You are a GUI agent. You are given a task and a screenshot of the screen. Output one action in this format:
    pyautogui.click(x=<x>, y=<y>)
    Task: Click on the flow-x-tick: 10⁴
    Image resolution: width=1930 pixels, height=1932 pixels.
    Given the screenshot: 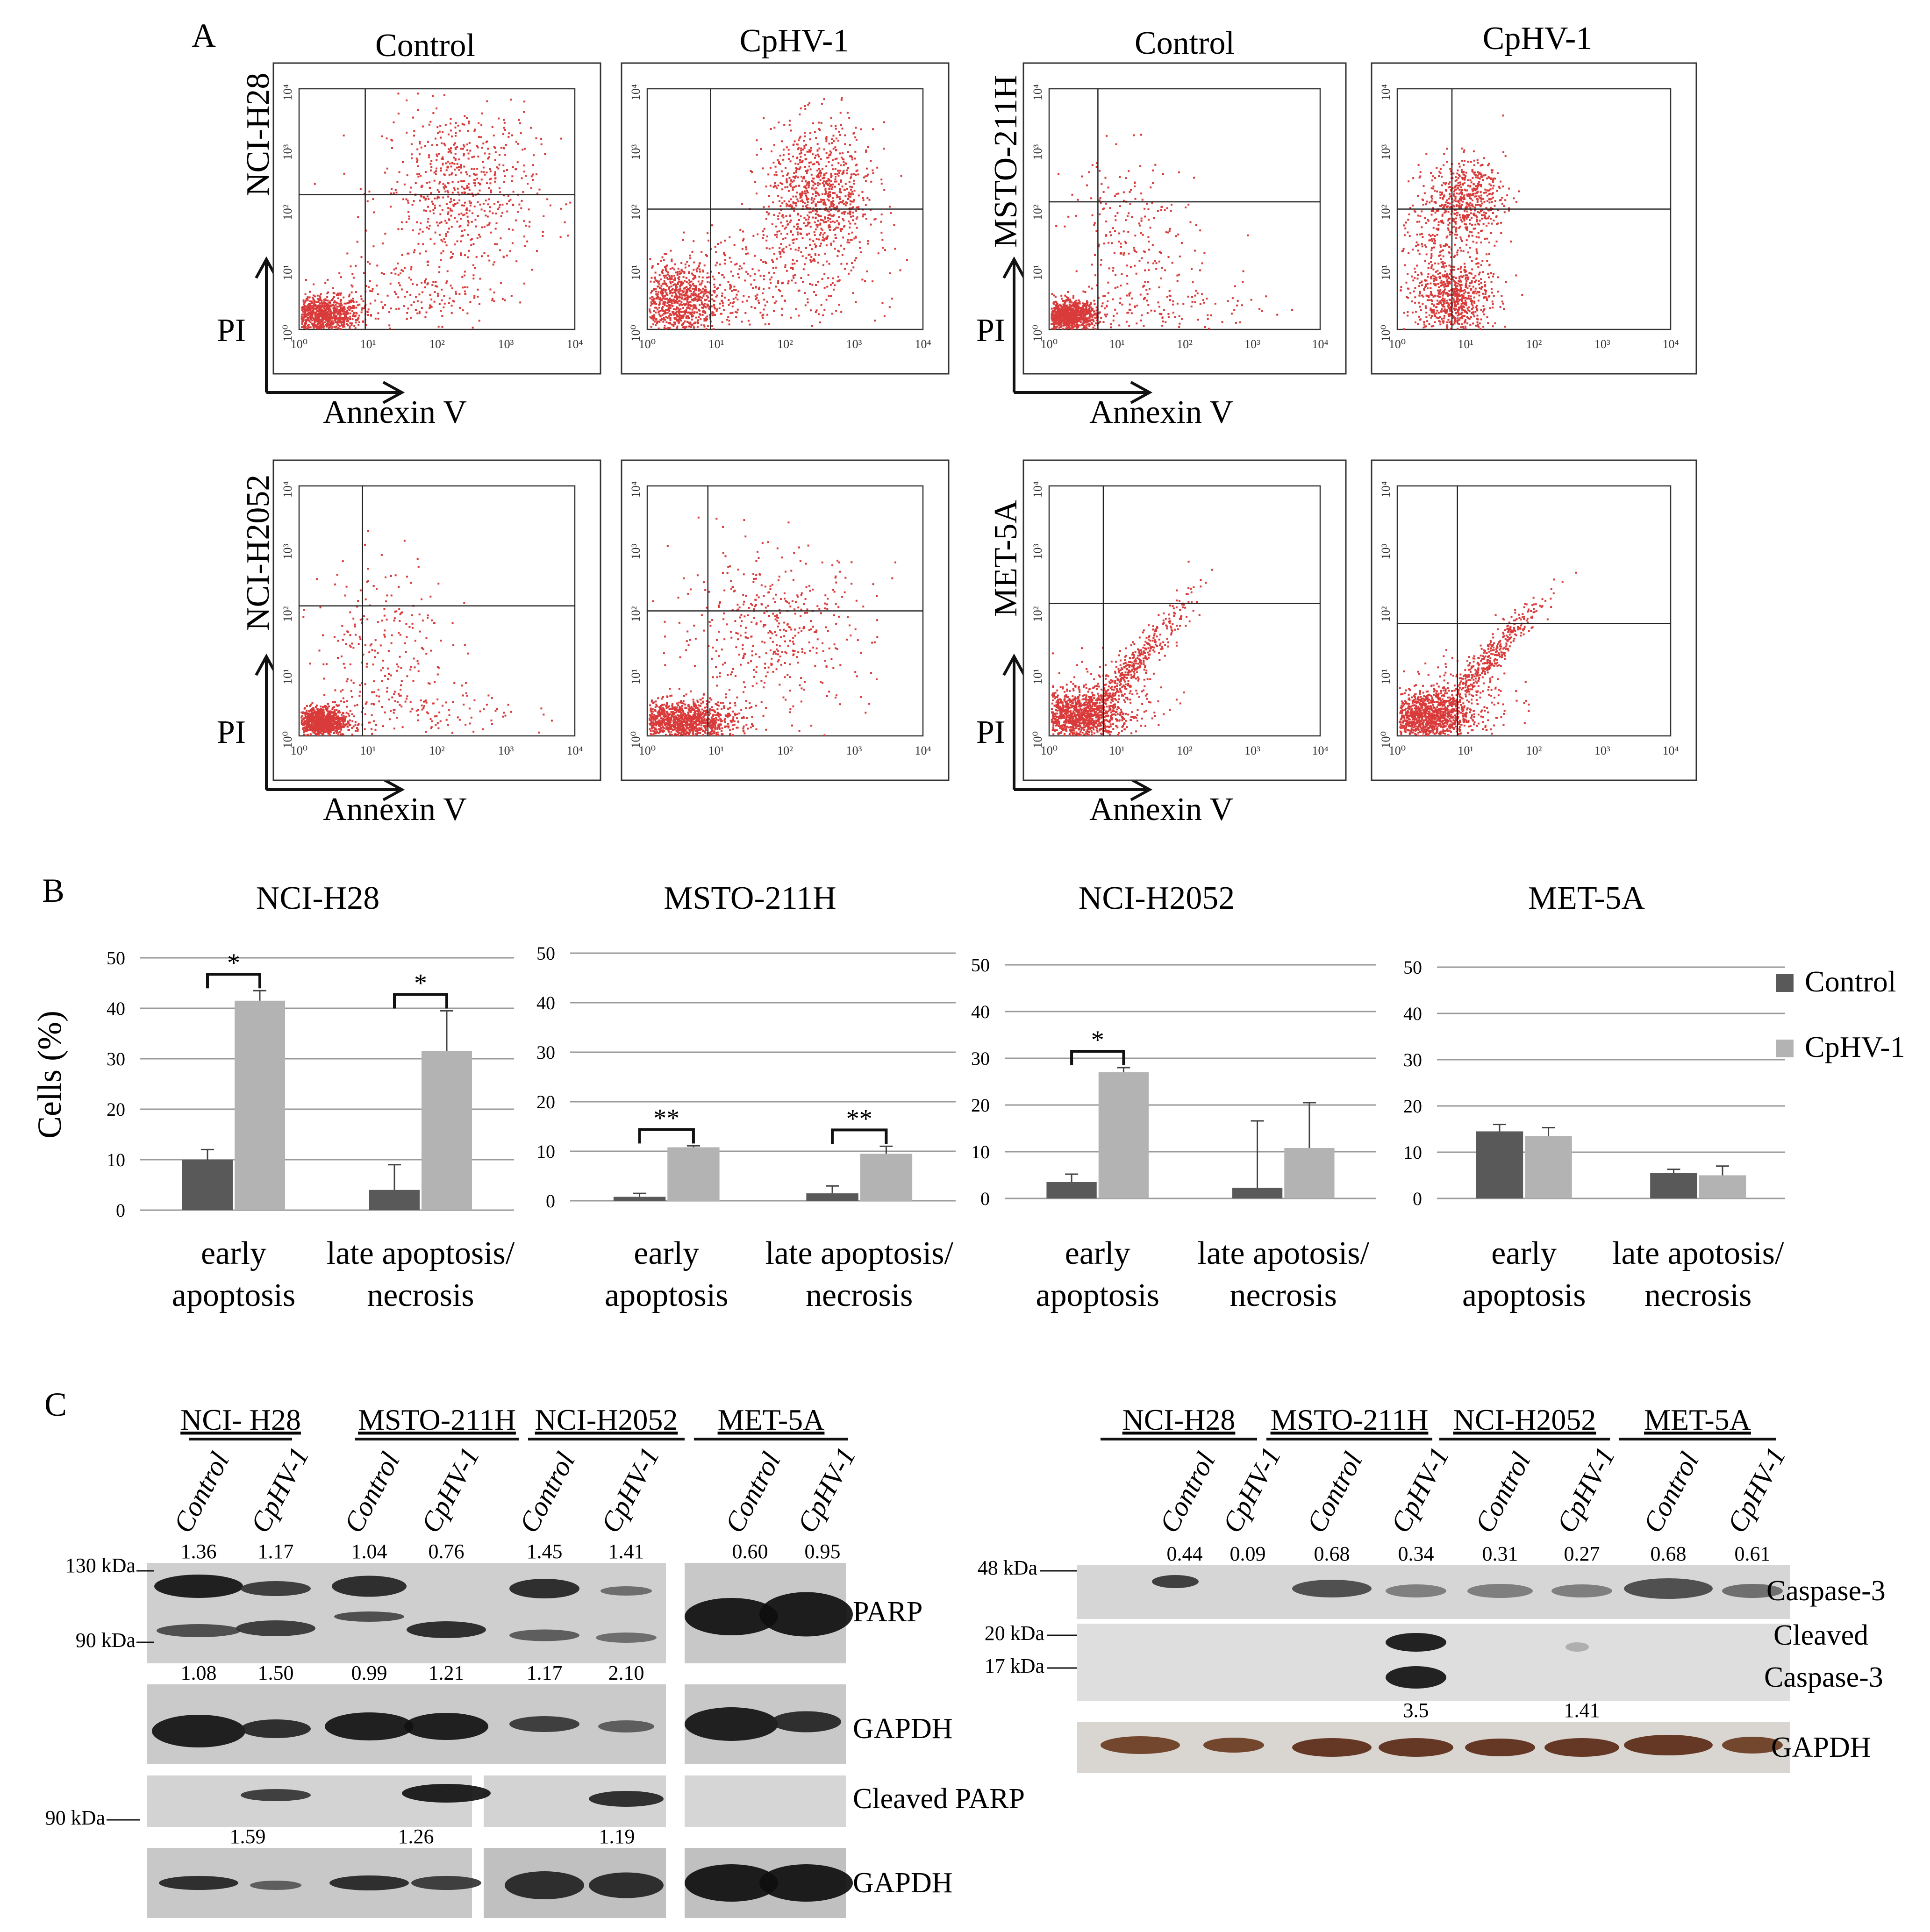 What is the action you would take?
    pyautogui.click(x=574, y=344)
    